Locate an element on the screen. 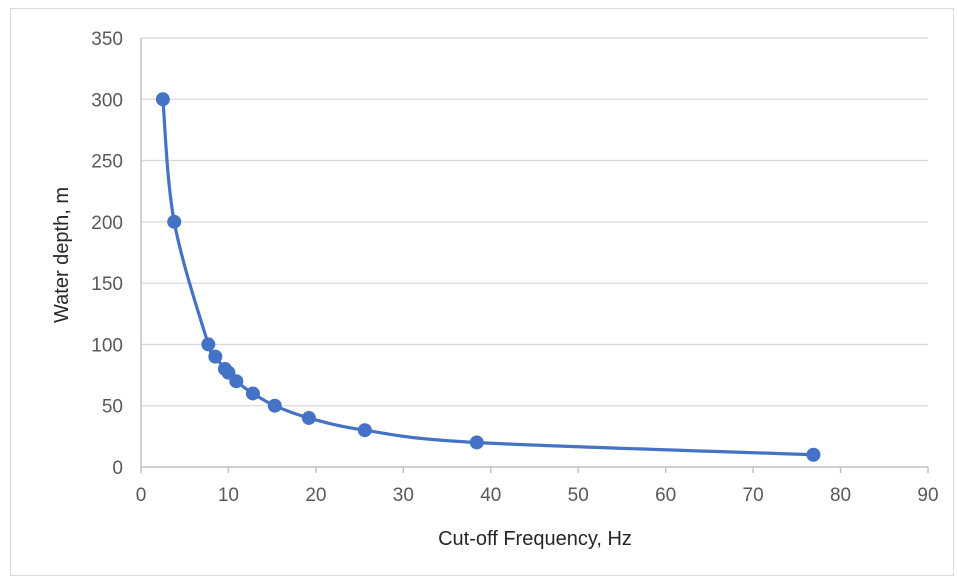 Image resolution: width=958 pixels, height=580 pixels. x-tick-label: 50 is located at coordinates (578, 495).